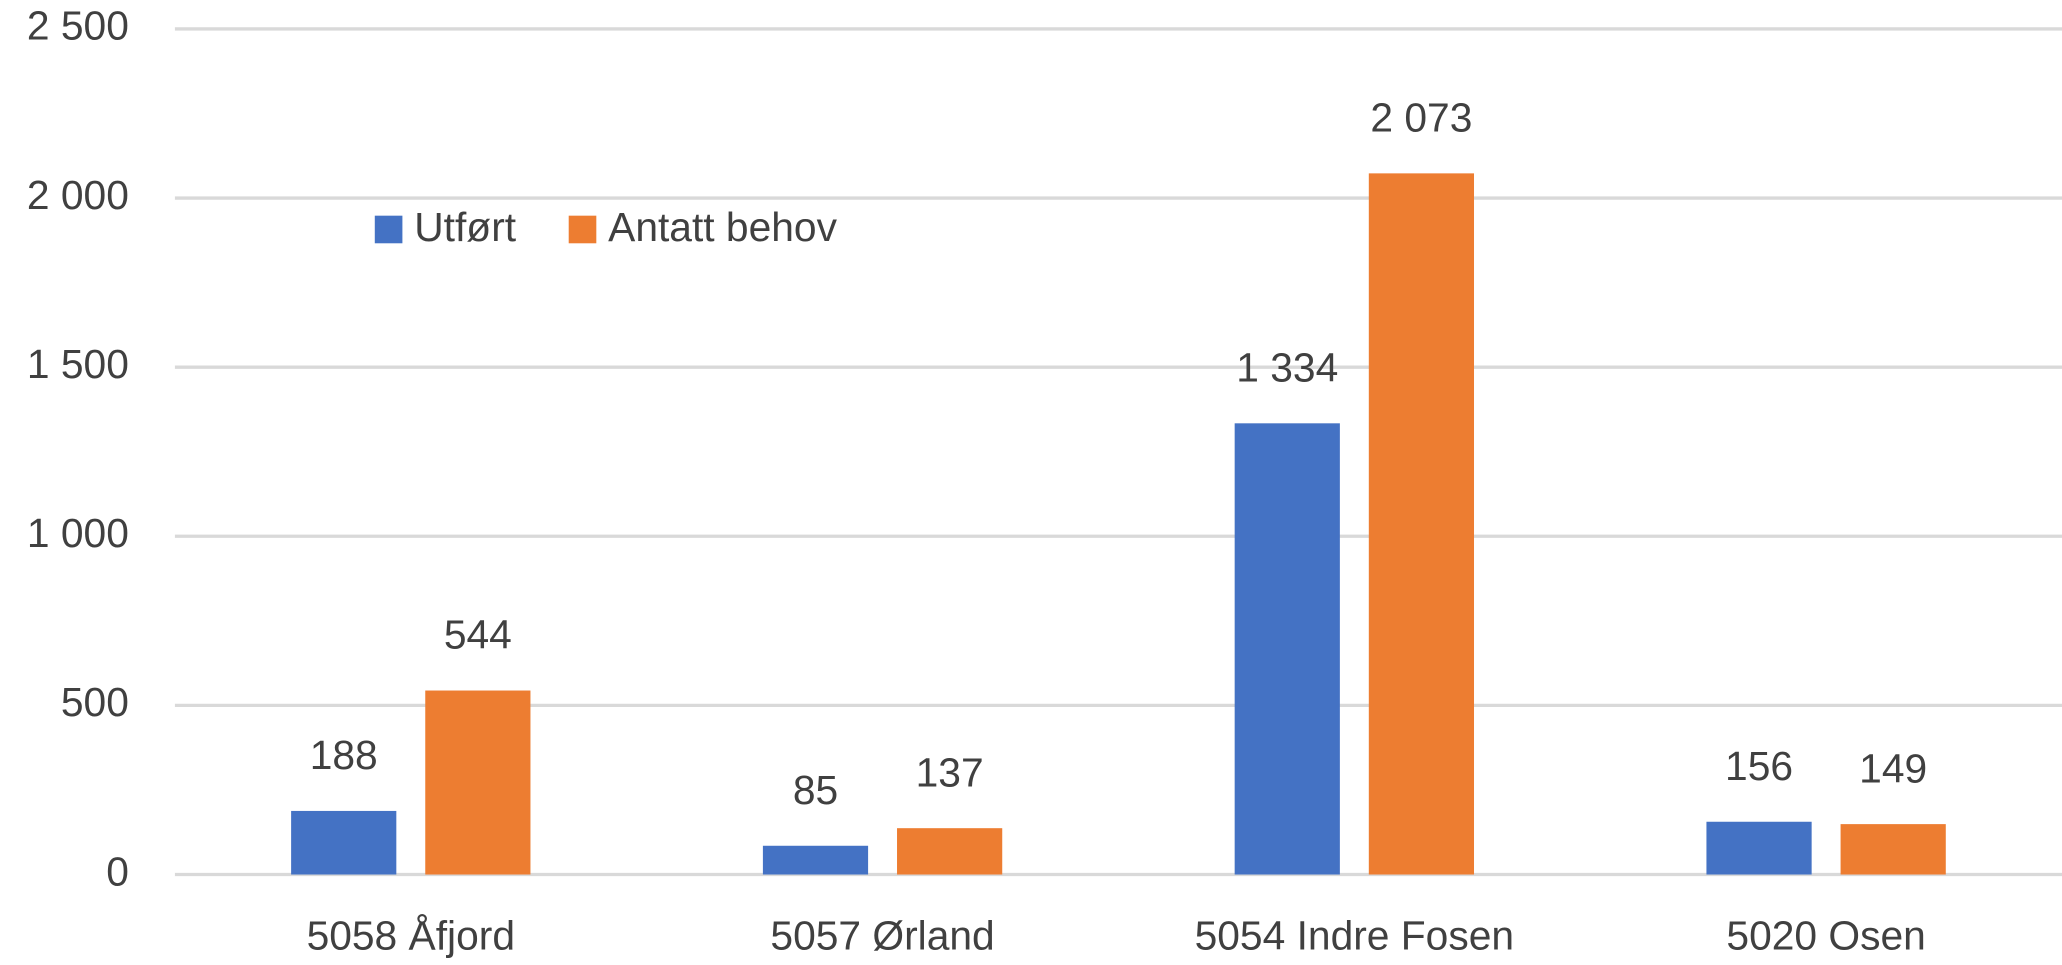 The width and height of the screenshot is (2062, 965). I want to click on x-tick-label: 5057 Ørland, so click(882, 936).